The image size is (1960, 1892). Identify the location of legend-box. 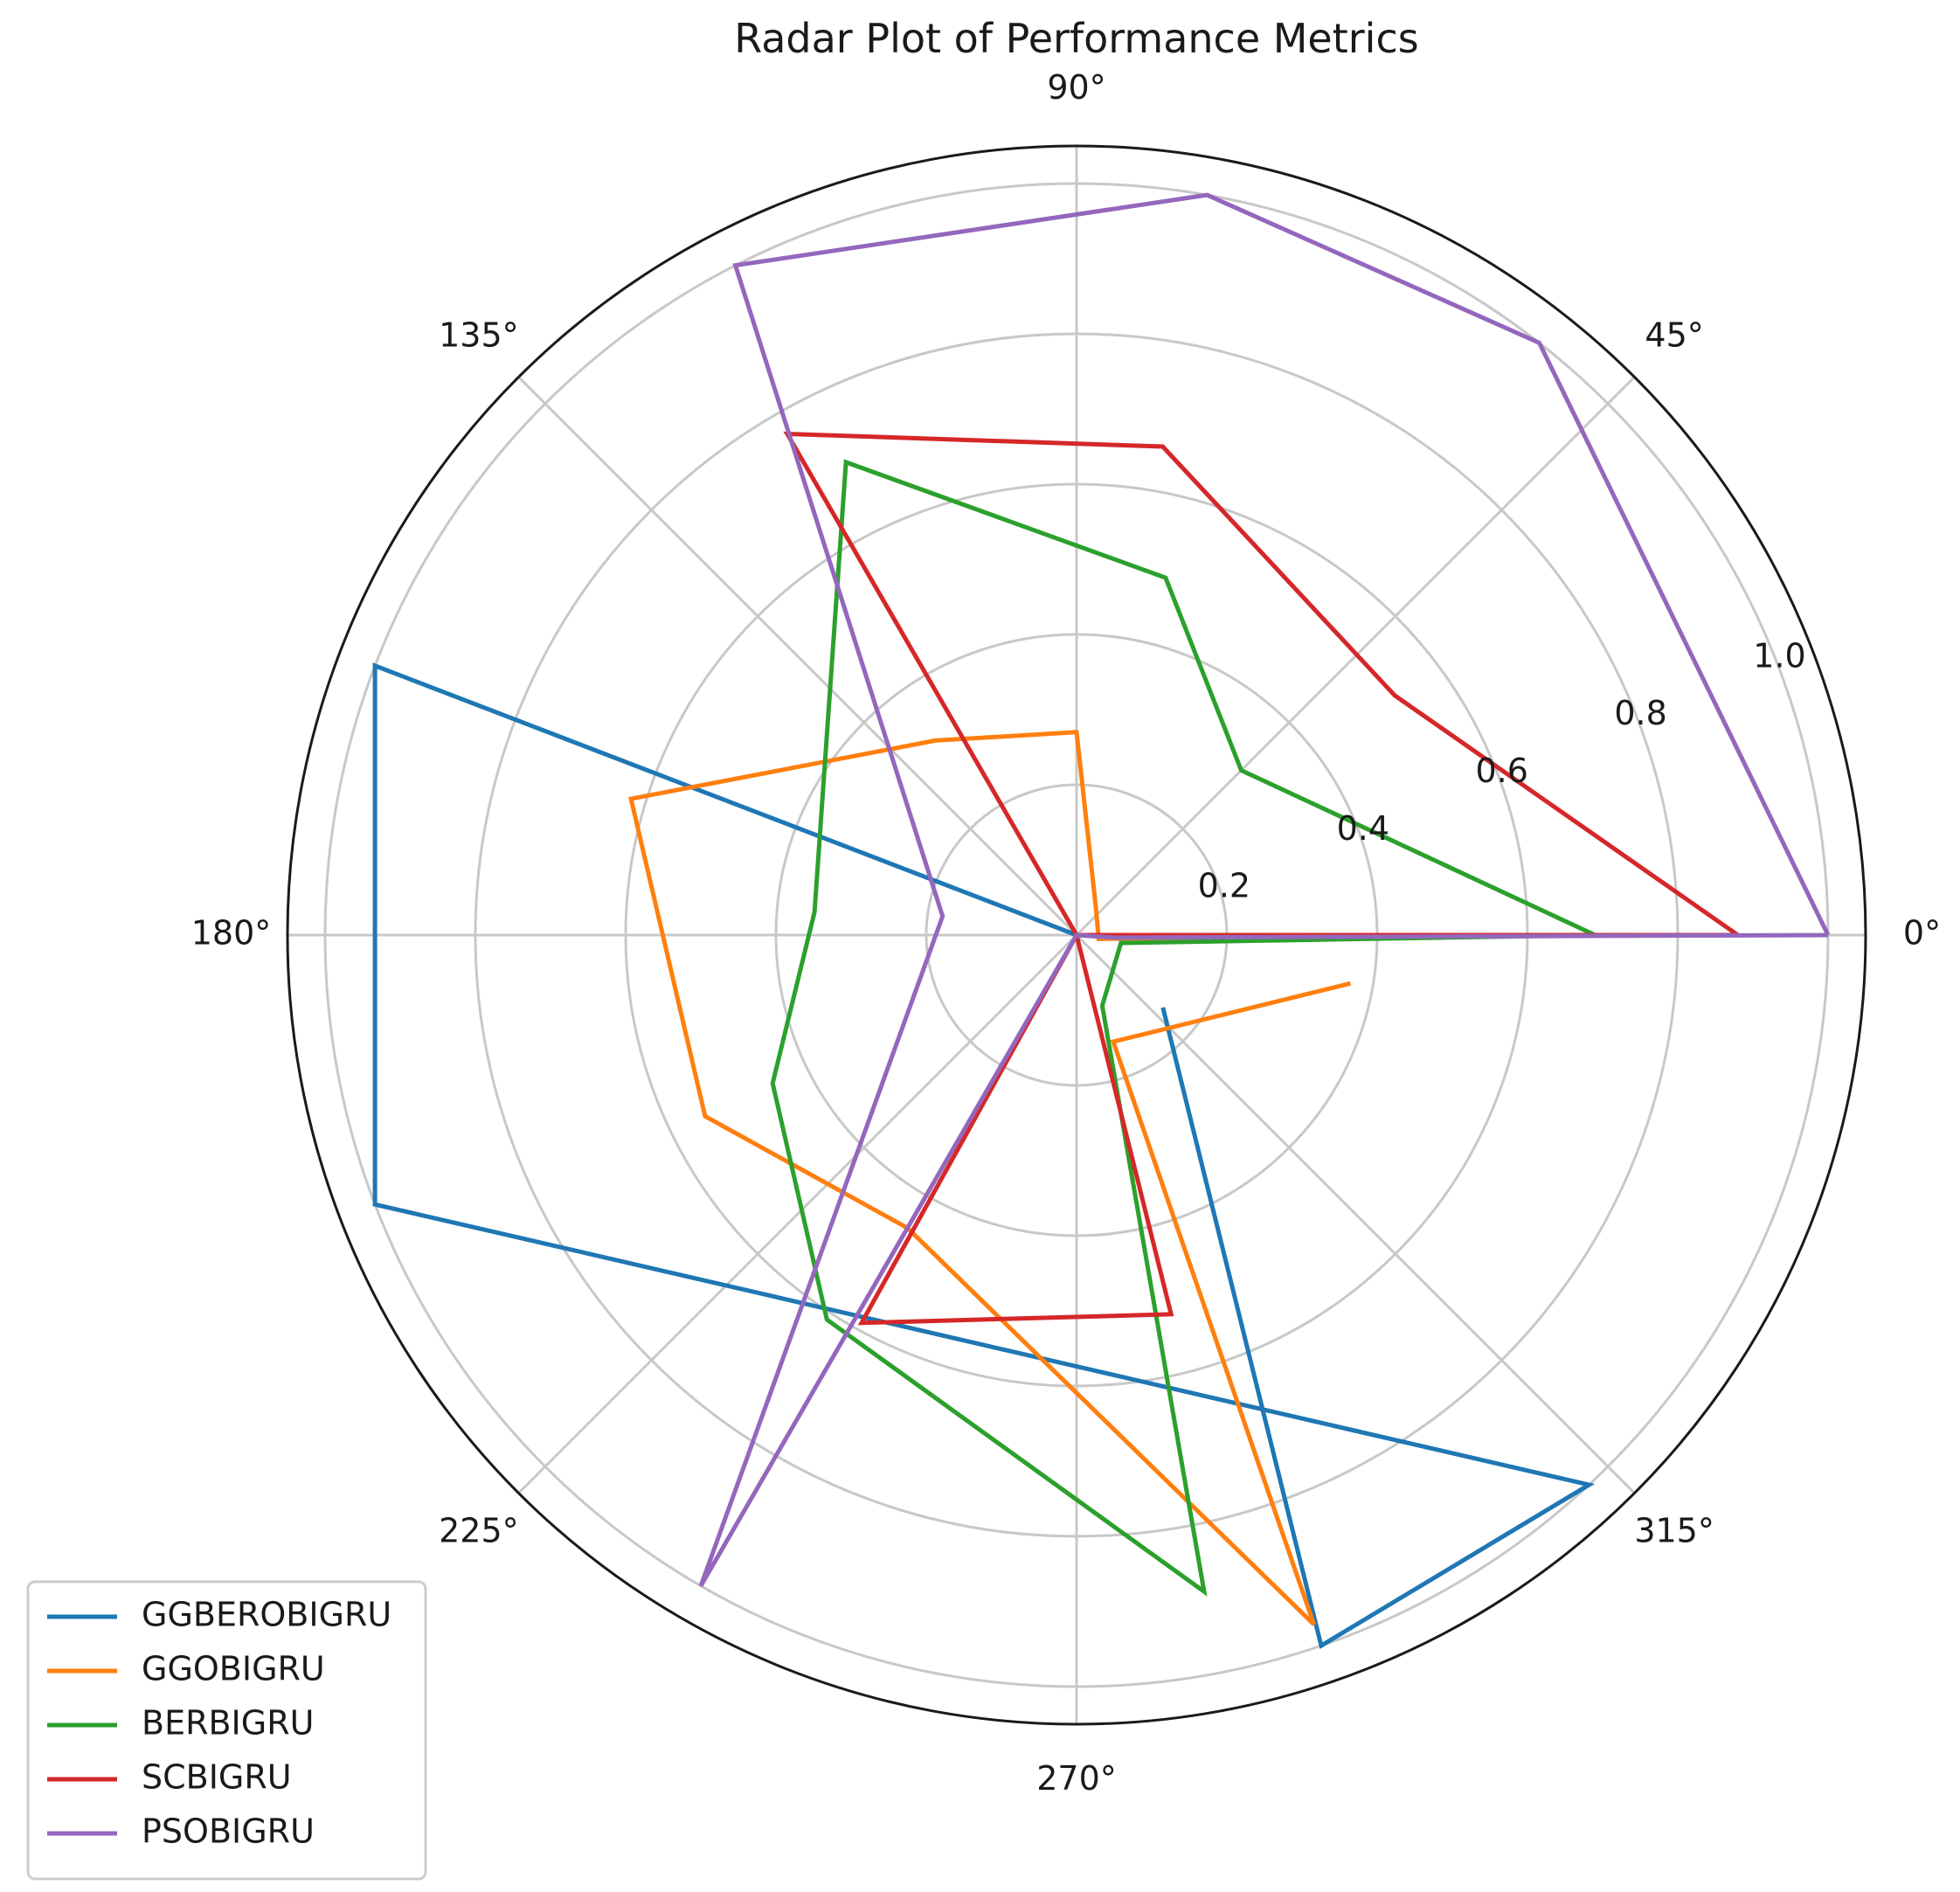
(226, 1730).